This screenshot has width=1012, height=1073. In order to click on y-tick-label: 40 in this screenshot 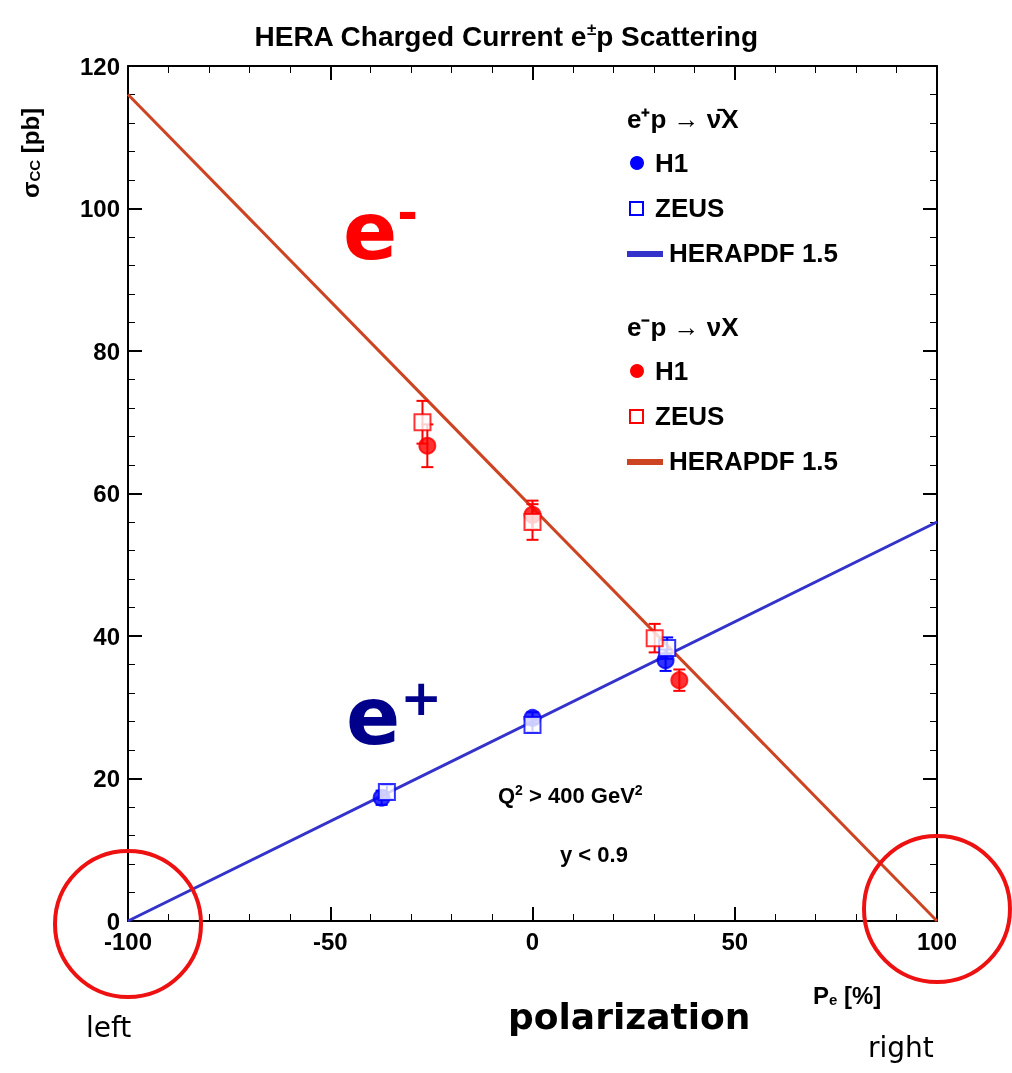, I will do `click(106, 636)`.